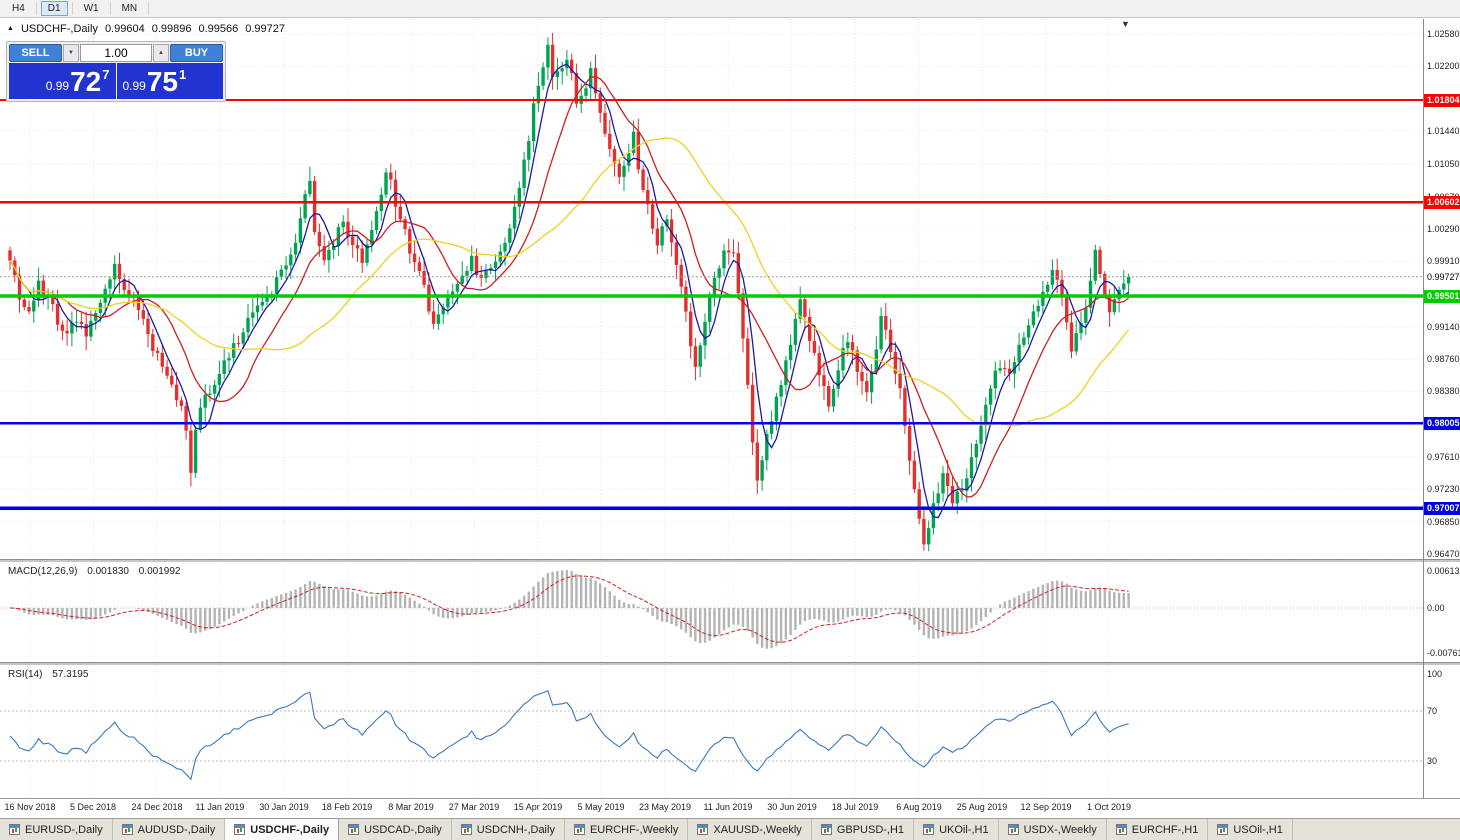 Image resolution: width=1460 pixels, height=840 pixels. Describe the element at coordinates (1046, 807) in the screenshot. I see `date-axis-label: 12 Sep 2019` at that location.